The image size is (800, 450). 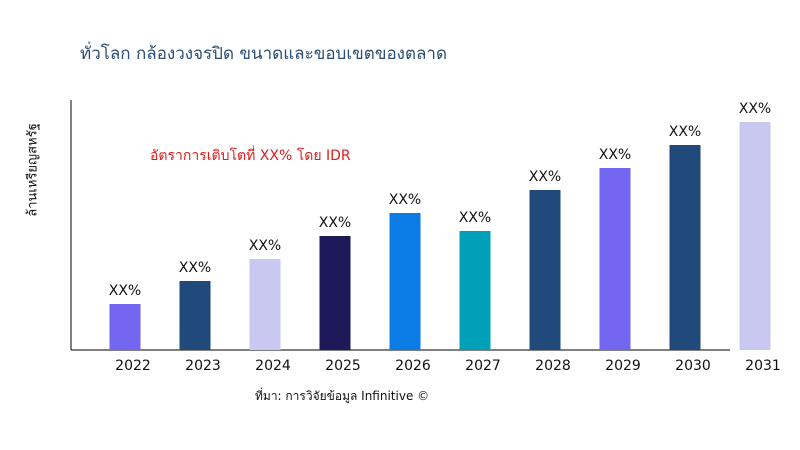 What do you see at coordinates (545, 177) in the screenshot?
I see `data-label-2028: XX%` at bounding box center [545, 177].